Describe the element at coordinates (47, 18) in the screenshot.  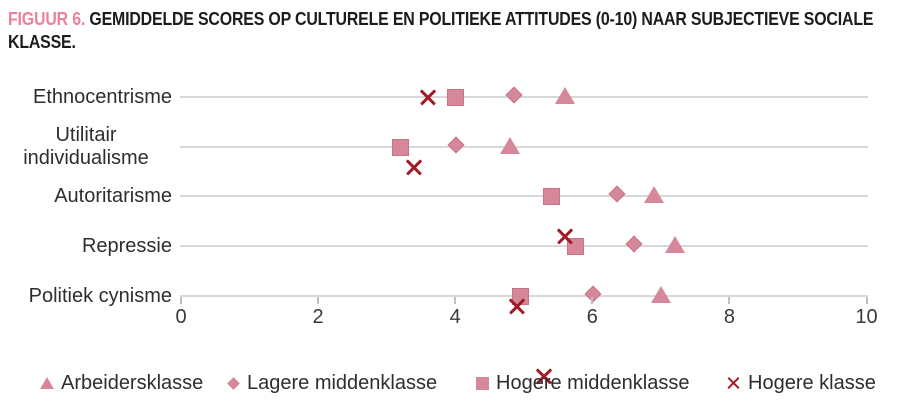
I see `figure-number: FIGUUR 6.` at that location.